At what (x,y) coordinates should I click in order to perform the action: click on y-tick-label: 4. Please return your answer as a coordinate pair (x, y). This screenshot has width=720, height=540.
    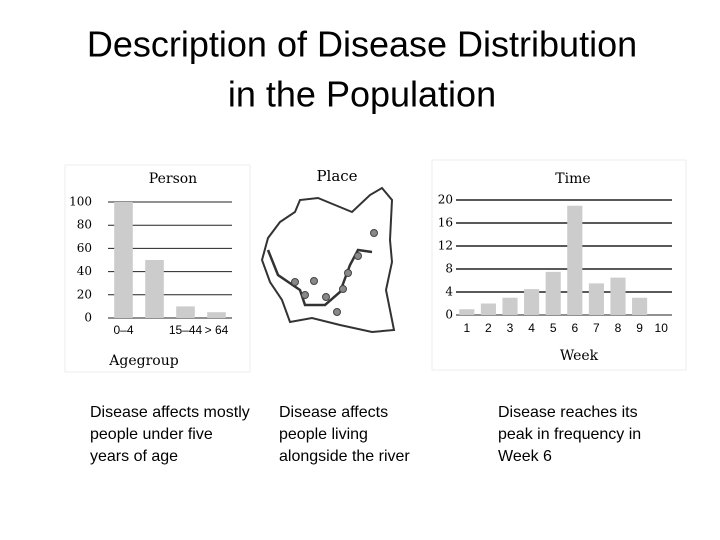
    Looking at the image, I should click on (449, 292).